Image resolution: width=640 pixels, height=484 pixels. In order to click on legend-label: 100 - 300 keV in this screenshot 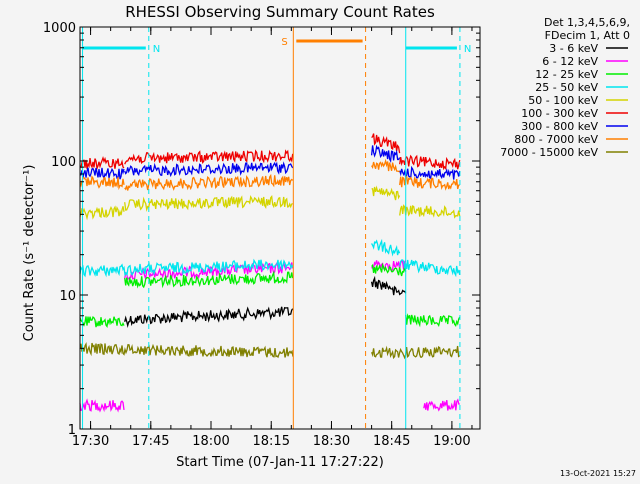, I will do `click(559, 113)`.